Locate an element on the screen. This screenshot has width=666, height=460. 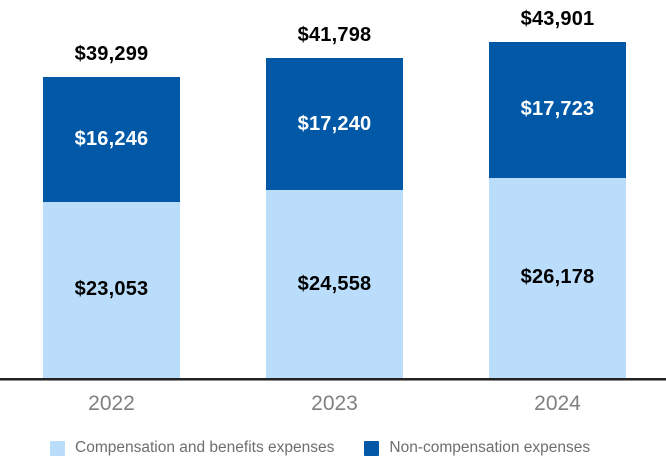
noncompensation-swatch-icon is located at coordinates (372, 448).